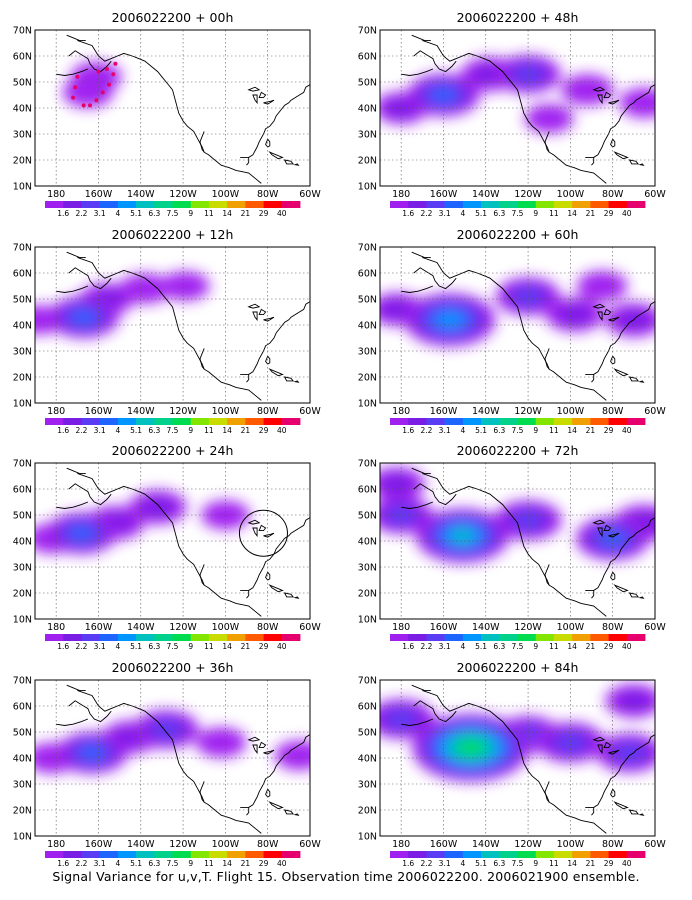 This screenshot has width=692, height=900. What do you see at coordinates (518, 17) in the screenshot?
I see `panel-title: 2006022200 + 48h` at bounding box center [518, 17].